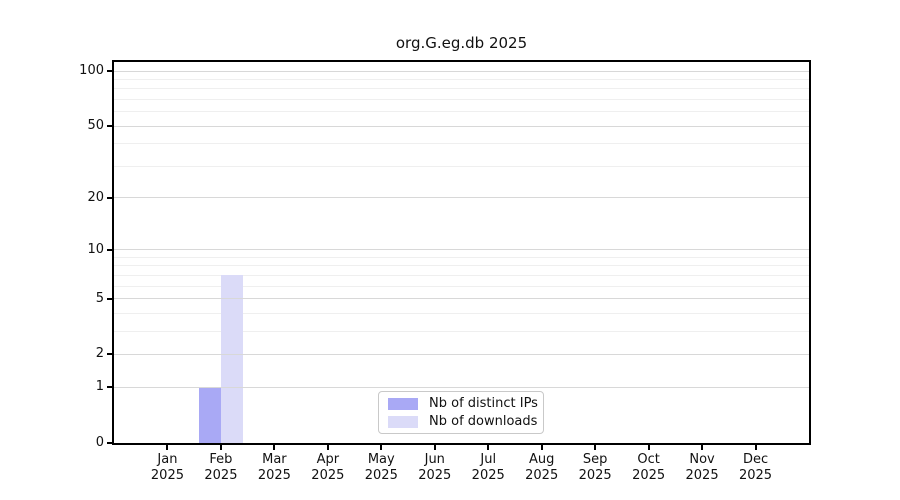 This screenshot has width=900, height=500. Describe the element at coordinates (434, 459) in the screenshot. I see `x-axis-month-label: Jun` at that location.